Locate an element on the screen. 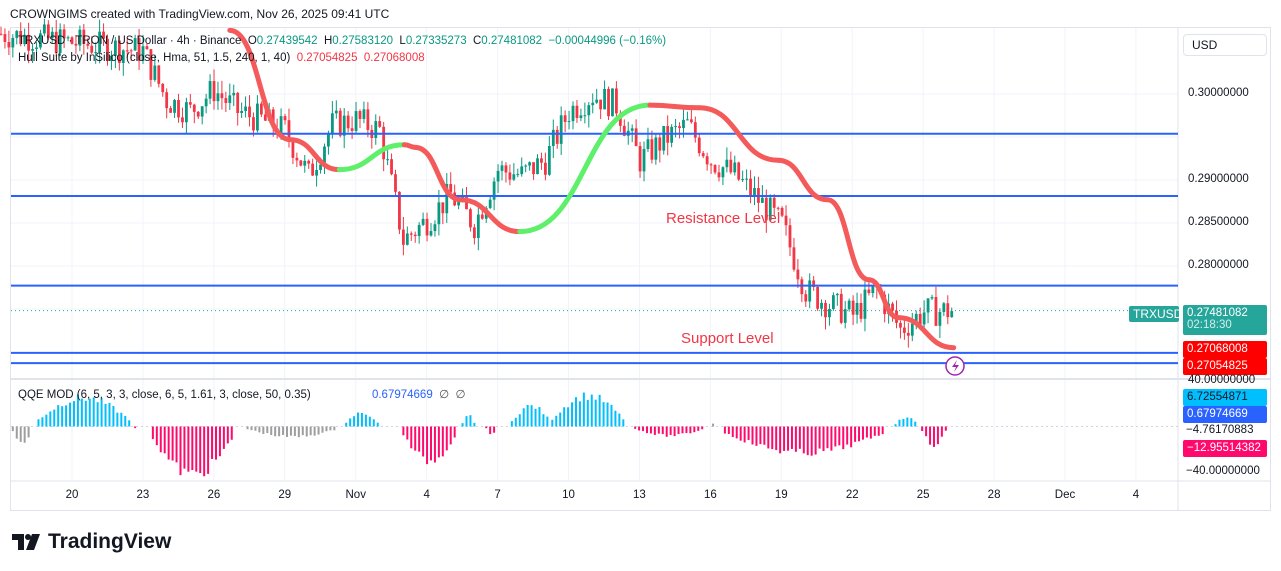 This screenshot has width=1281, height=571. hull-price-label-2: 0.27054825 is located at coordinates (1225, 366).